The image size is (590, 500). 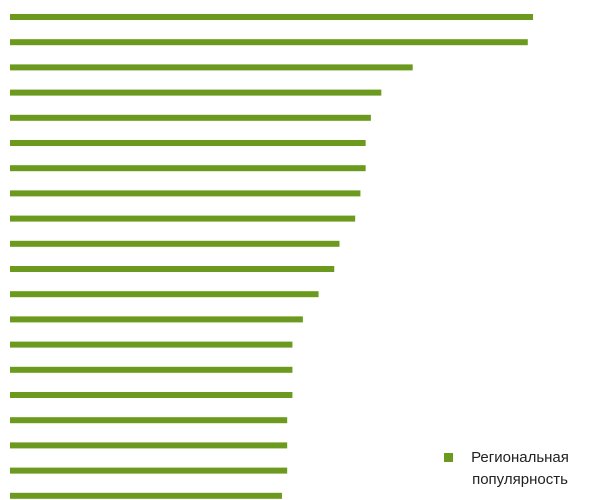 I want to click on legend: Региональная популярность, so click(x=517, y=469).